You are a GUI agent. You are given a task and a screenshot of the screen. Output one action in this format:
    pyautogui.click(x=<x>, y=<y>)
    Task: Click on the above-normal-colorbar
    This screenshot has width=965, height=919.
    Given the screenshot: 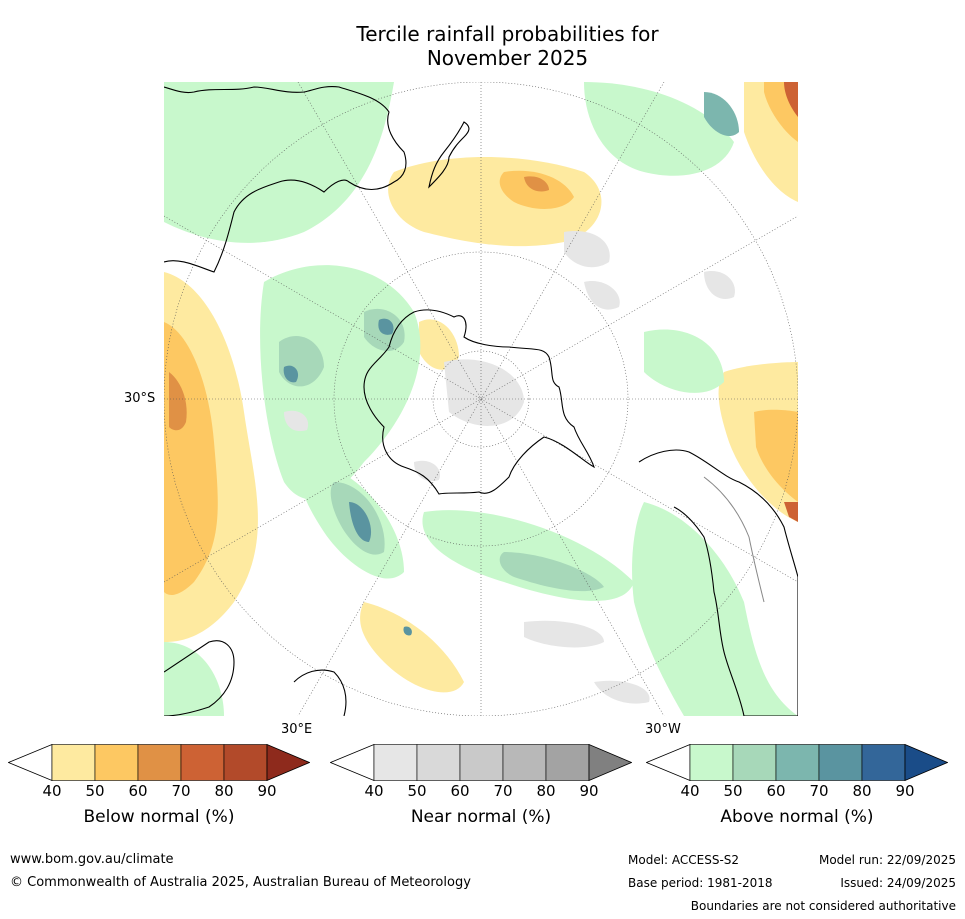 What is the action you would take?
    pyautogui.click(x=797, y=762)
    